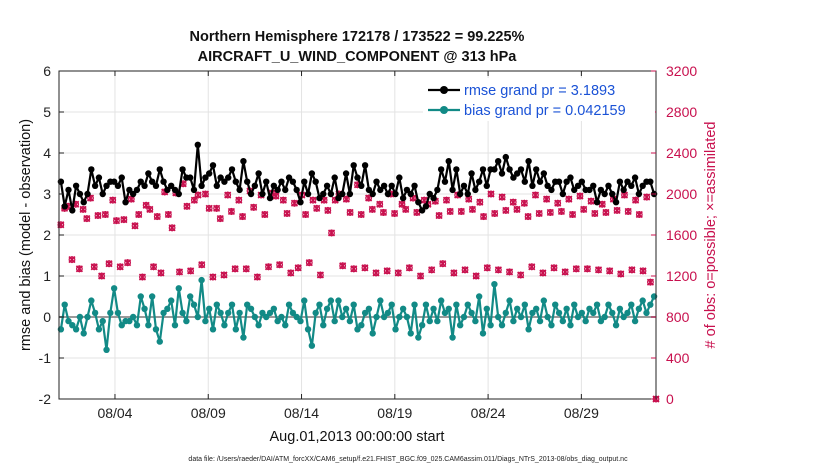 This screenshot has height=470, width=830. What do you see at coordinates (45, 399) in the screenshot?
I see `y-tick-label-left: -2` at bounding box center [45, 399].